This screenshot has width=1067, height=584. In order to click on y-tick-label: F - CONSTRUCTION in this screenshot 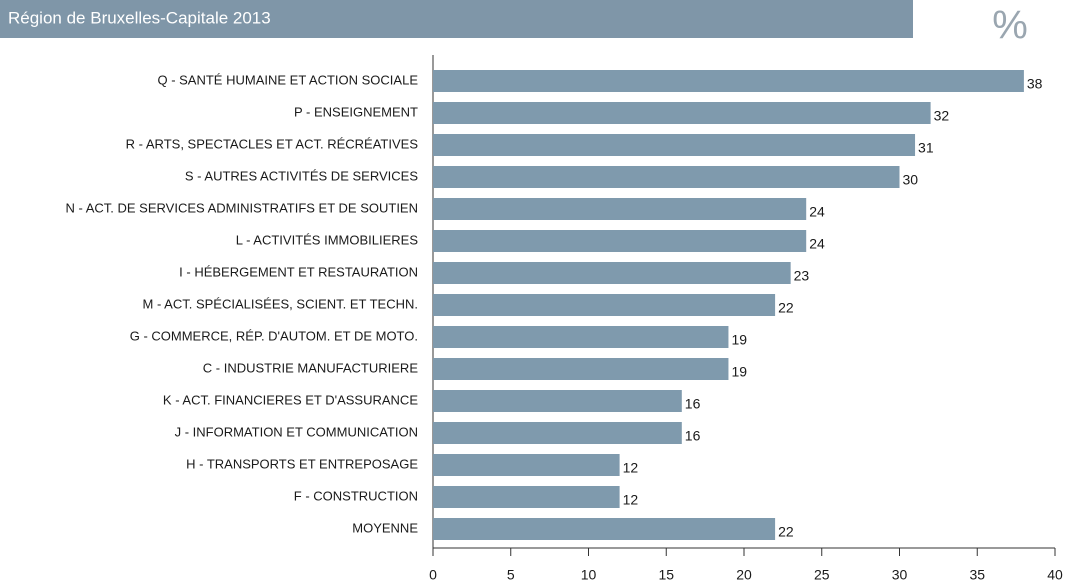, I will do `click(356, 495)`.